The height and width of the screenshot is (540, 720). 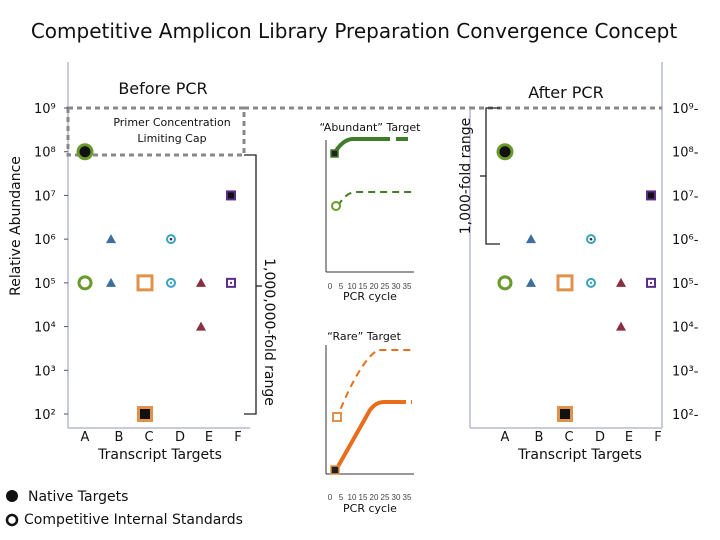 What do you see at coordinates (364, 336) in the screenshot?
I see `rare-target-label: “Rare” Target` at bounding box center [364, 336].